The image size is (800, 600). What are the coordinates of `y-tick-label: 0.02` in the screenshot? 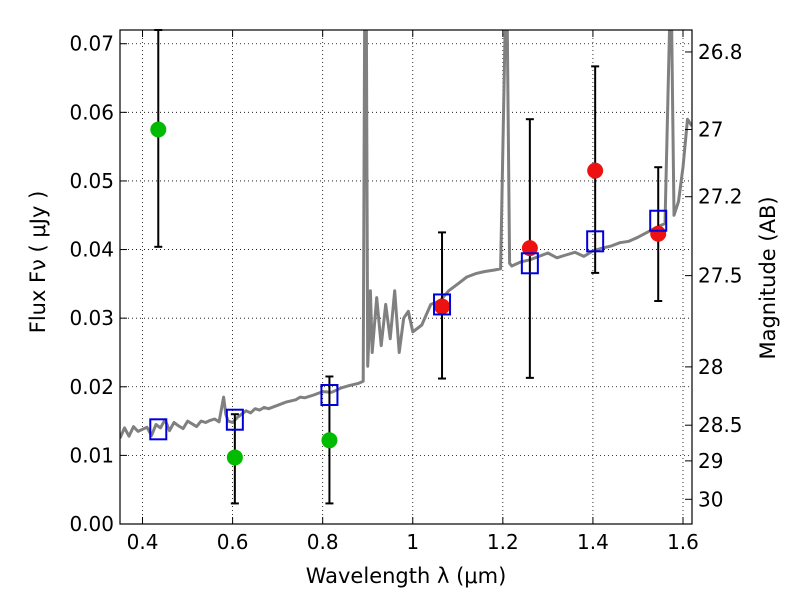 It's located at (91, 387).